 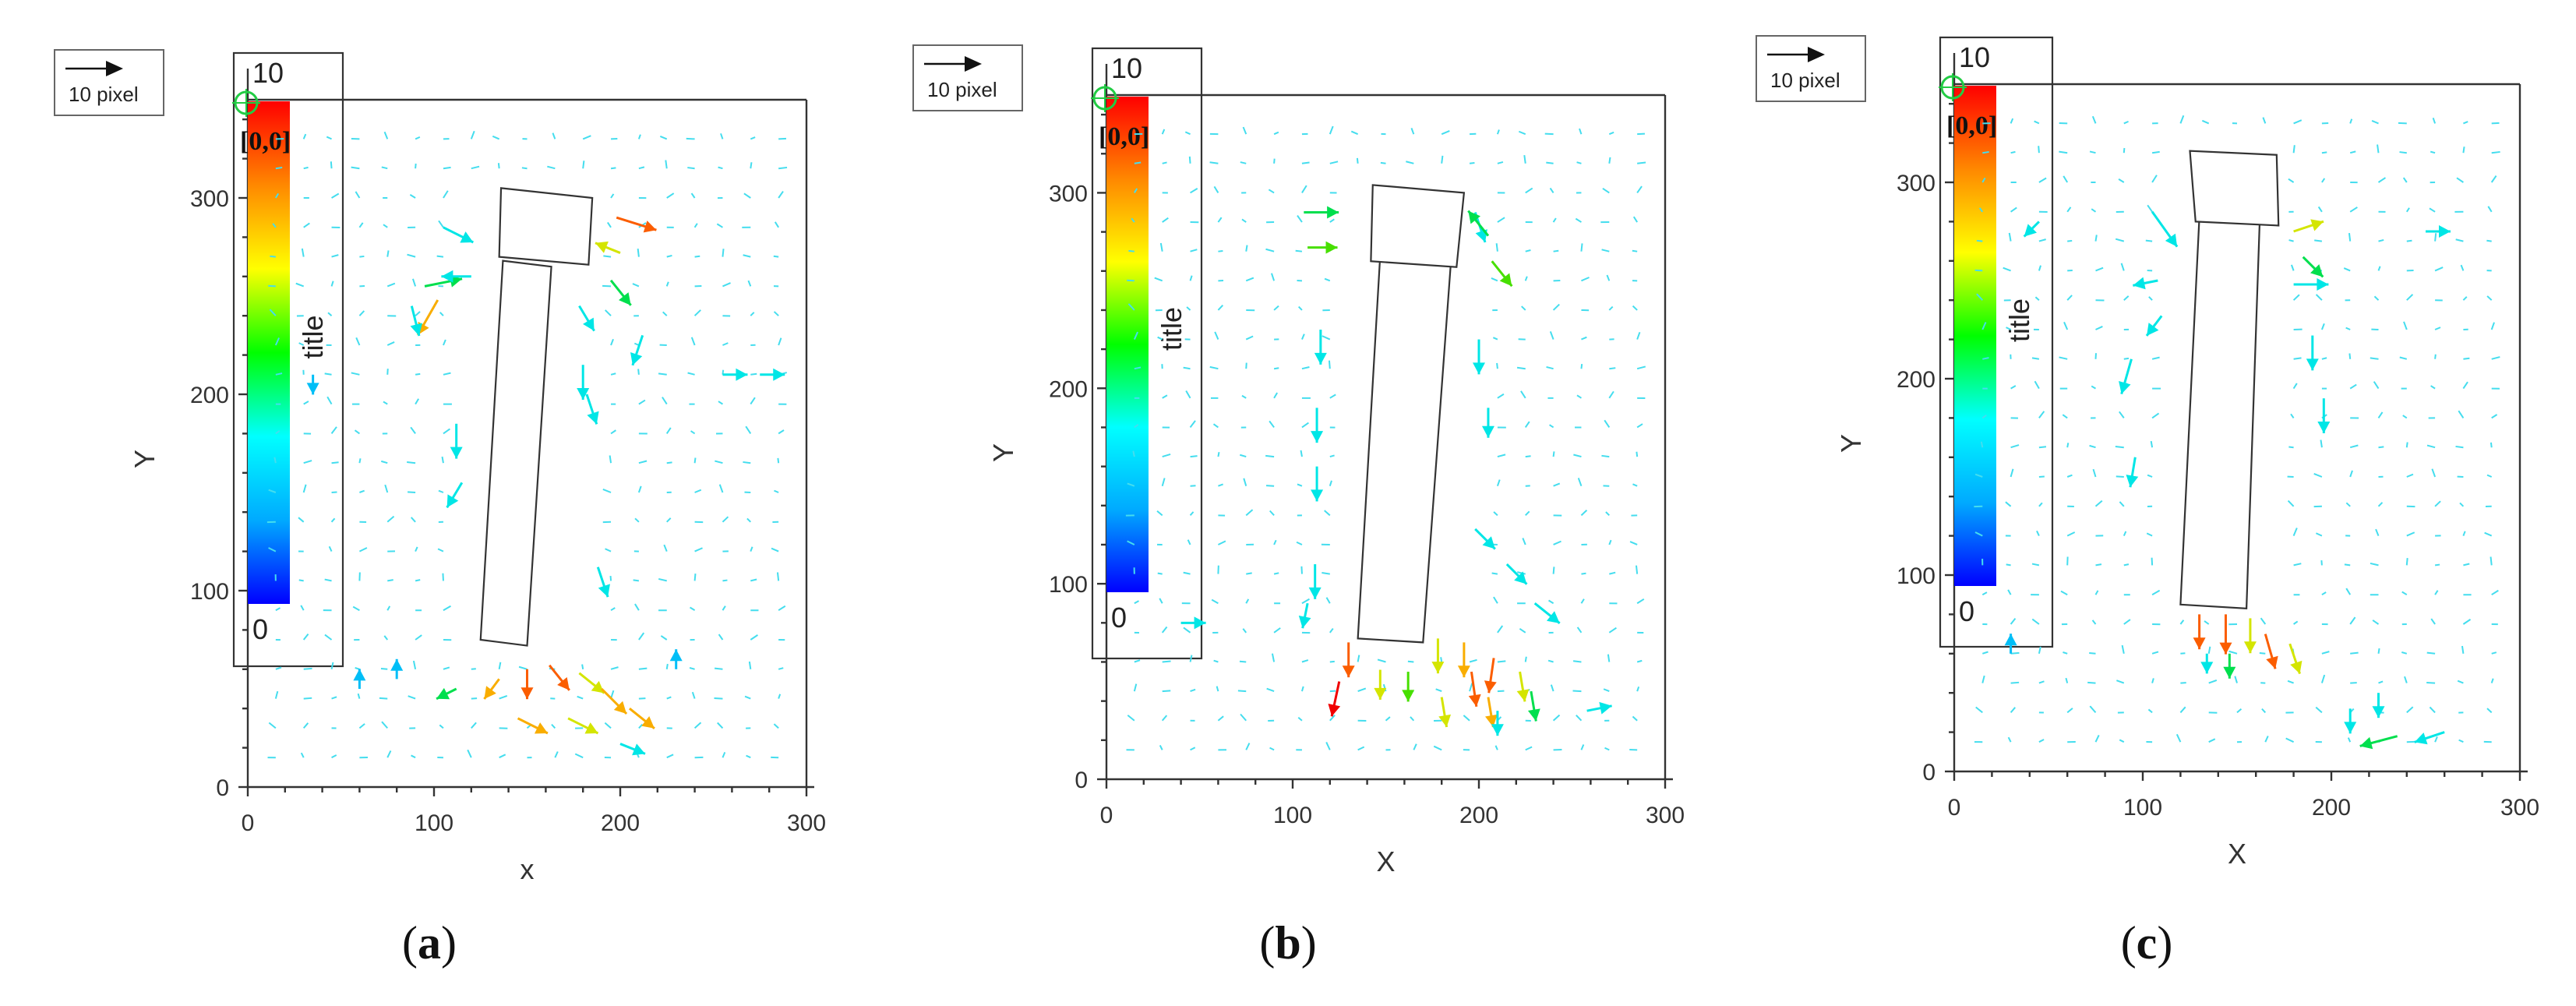 I want to click on x-tick-label: 300, so click(x=2519, y=808).